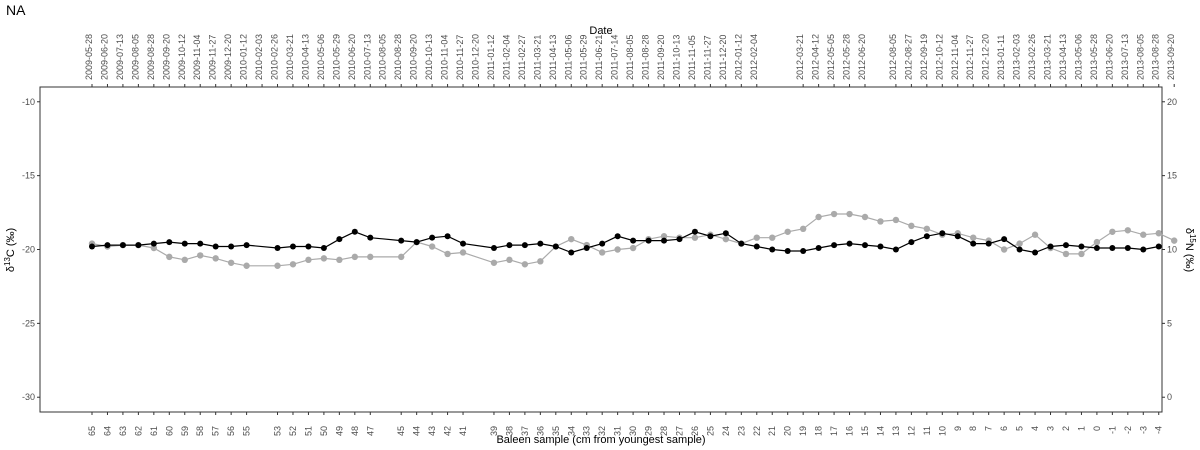 Image resolution: width=1200 pixels, height=450 pixels. I want to click on date-tick-label: 2010-02-26, so click(275, 57).